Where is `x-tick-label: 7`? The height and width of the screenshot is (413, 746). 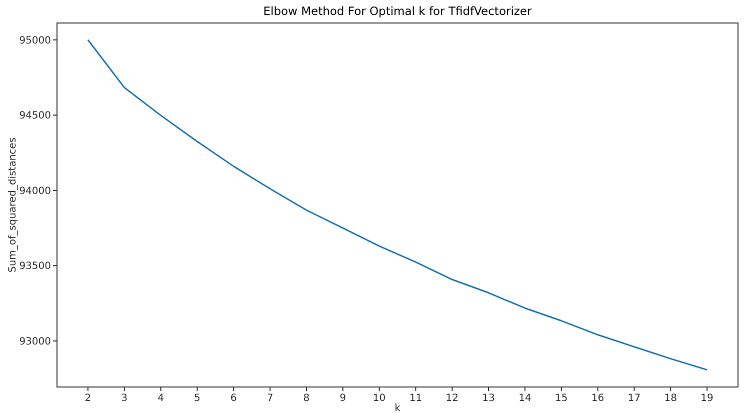 x-tick-label: 7 is located at coordinates (270, 398).